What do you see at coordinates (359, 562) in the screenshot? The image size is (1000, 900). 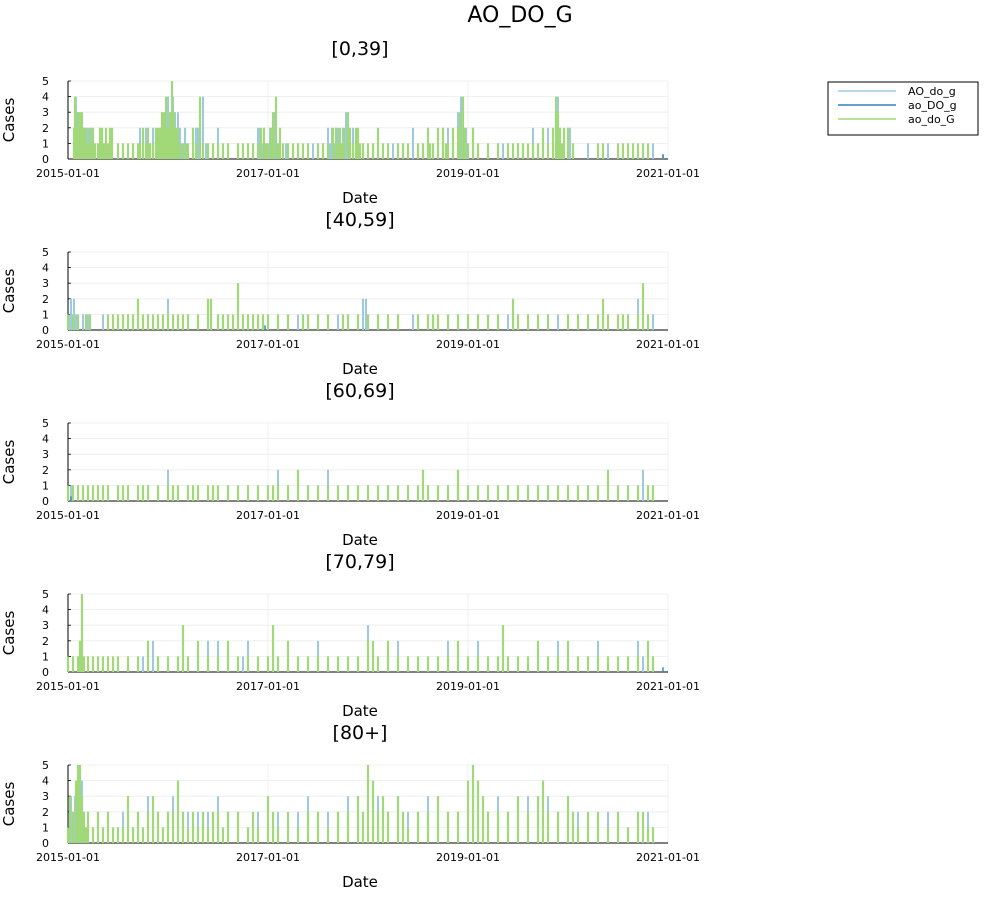 I see `subplot-title: [70,79]` at bounding box center [359, 562].